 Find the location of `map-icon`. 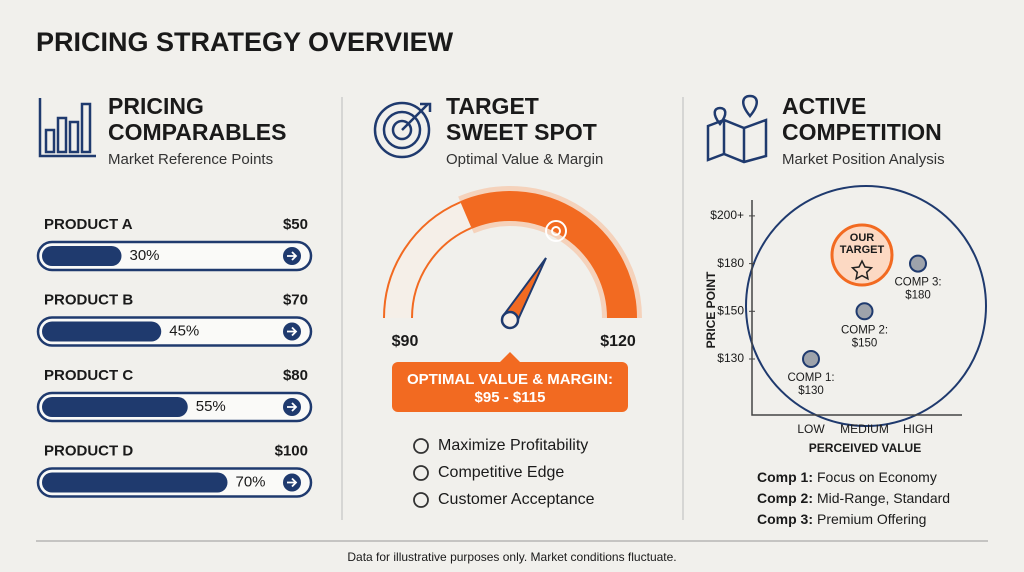

map-icon is located at coordinates (737, 129).